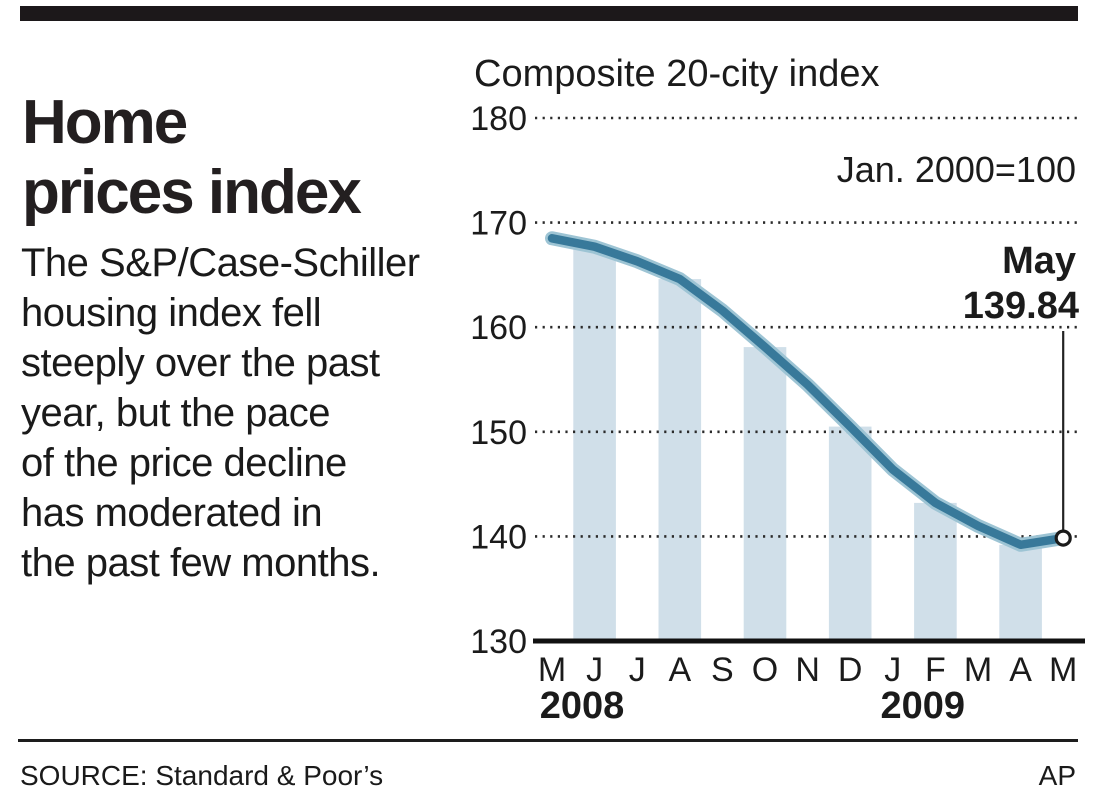  I want to click on xtick-month: F, so click(935, 670).